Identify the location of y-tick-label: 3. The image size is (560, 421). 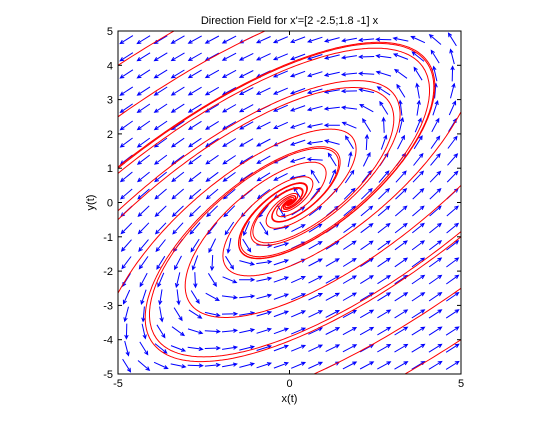
(110, 101).